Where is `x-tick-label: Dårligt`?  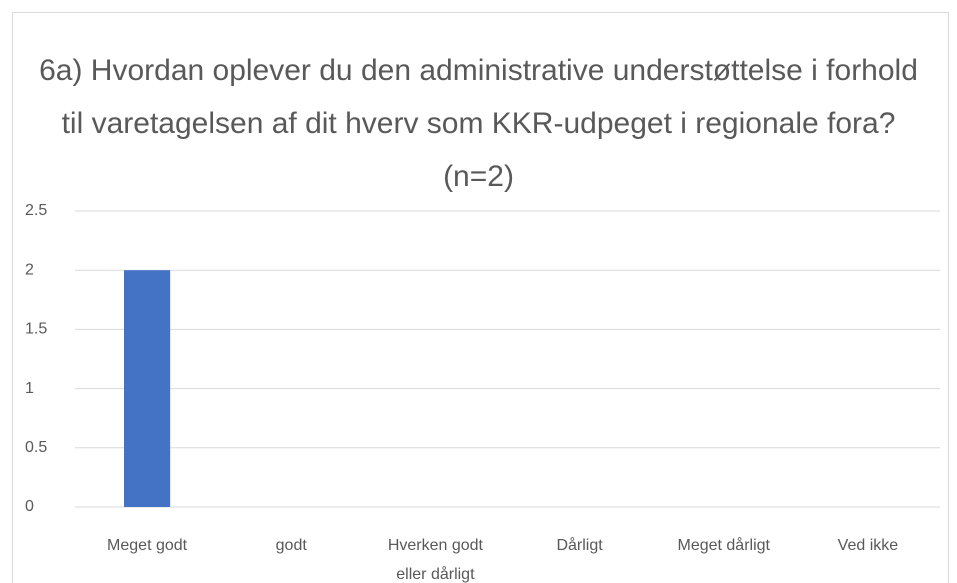
x-tick-label: Dårligt is located at coordinates (579, 545).